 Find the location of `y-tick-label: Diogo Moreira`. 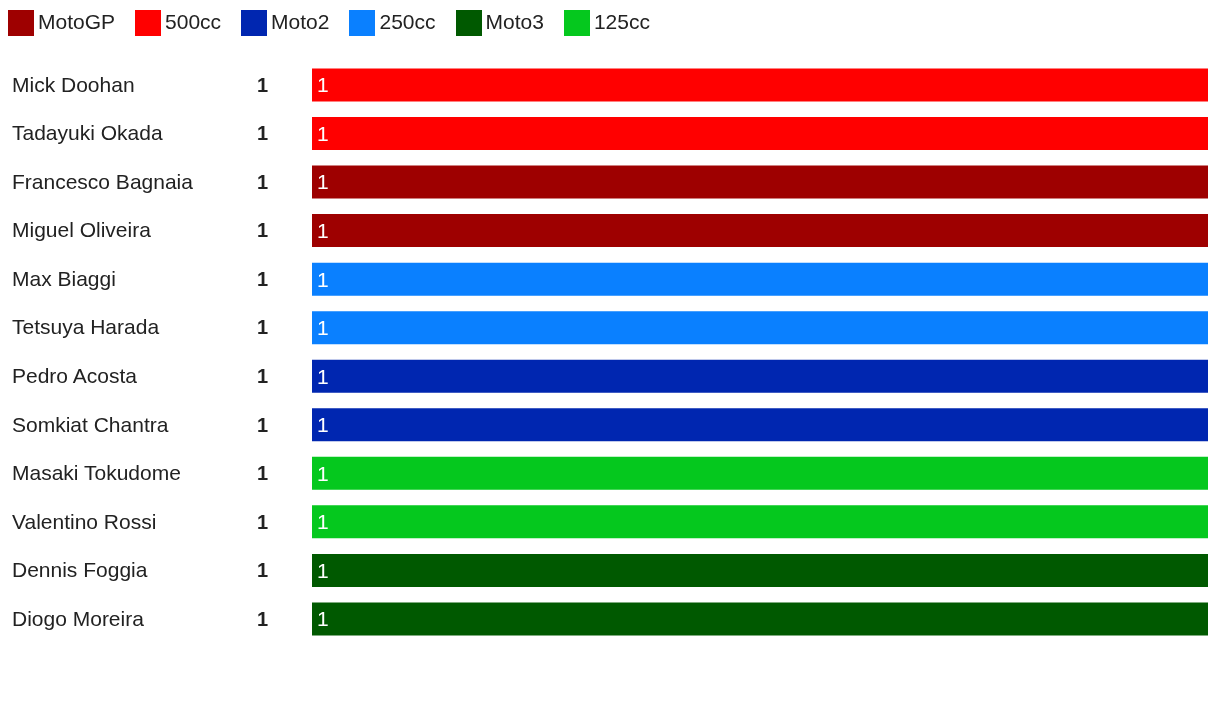

y-tick-label: Diogo Moreira is located at coordinates (78, 618).